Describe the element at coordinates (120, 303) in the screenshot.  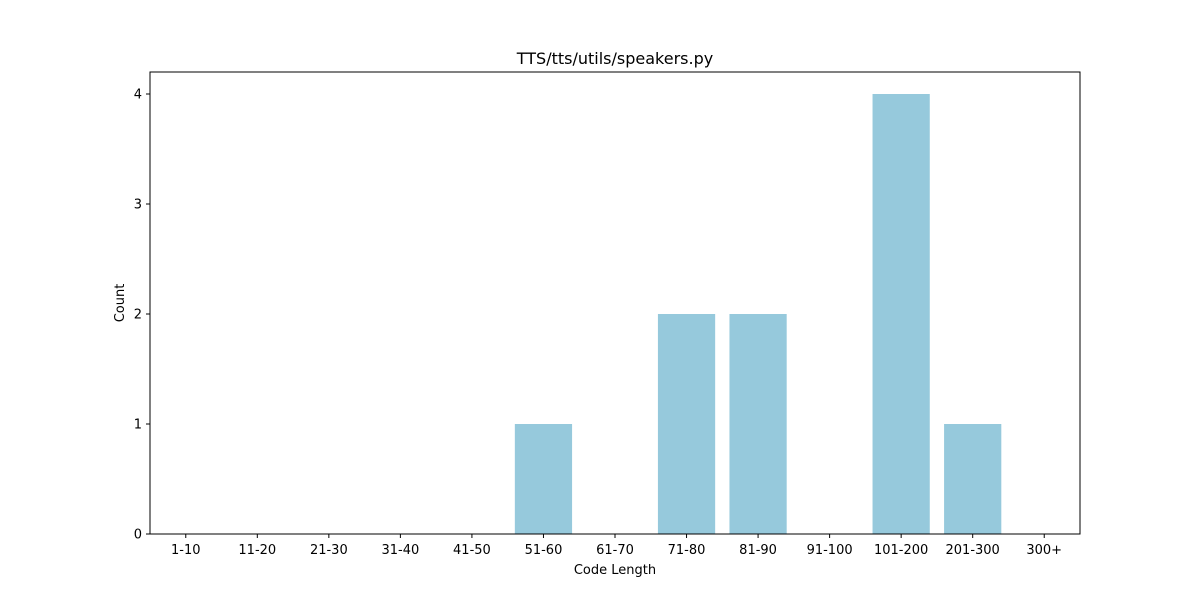
I see `y-axis-label: Count` at that location.